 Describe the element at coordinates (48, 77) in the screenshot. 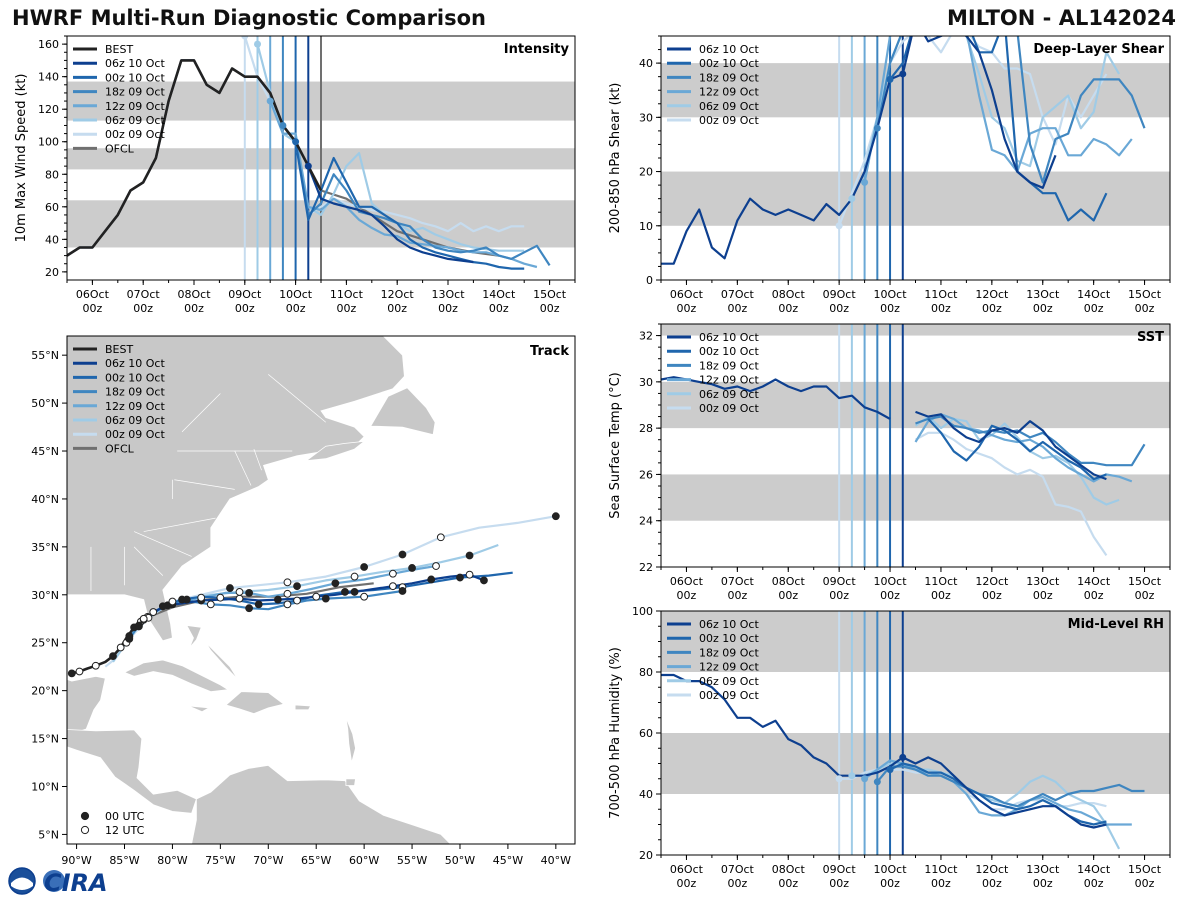

I see `y-tick-label: 140` at that location.